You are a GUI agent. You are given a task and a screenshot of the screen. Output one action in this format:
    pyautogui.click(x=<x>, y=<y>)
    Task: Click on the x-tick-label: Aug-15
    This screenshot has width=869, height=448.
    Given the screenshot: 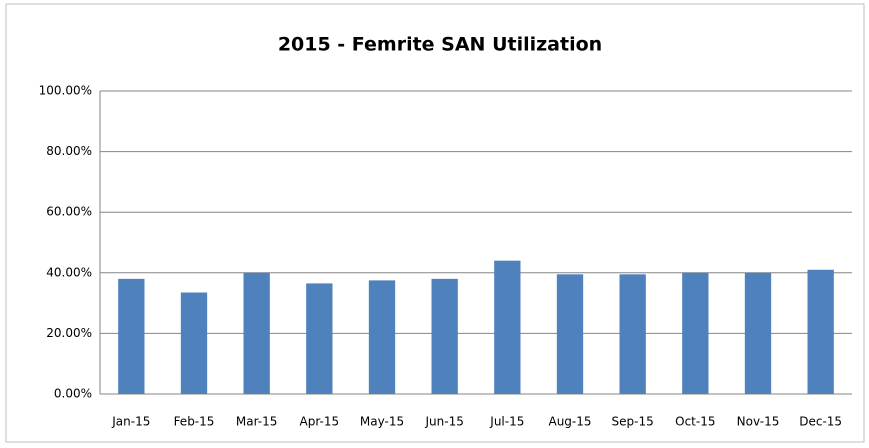 What is the action you would take?
    pyautogui.click(x=569, y=422)
    